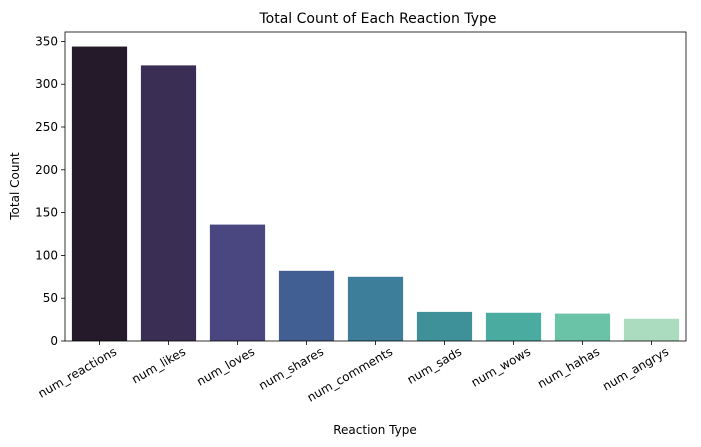  I want to click on y-tick-label: 300, so click(46, 84).